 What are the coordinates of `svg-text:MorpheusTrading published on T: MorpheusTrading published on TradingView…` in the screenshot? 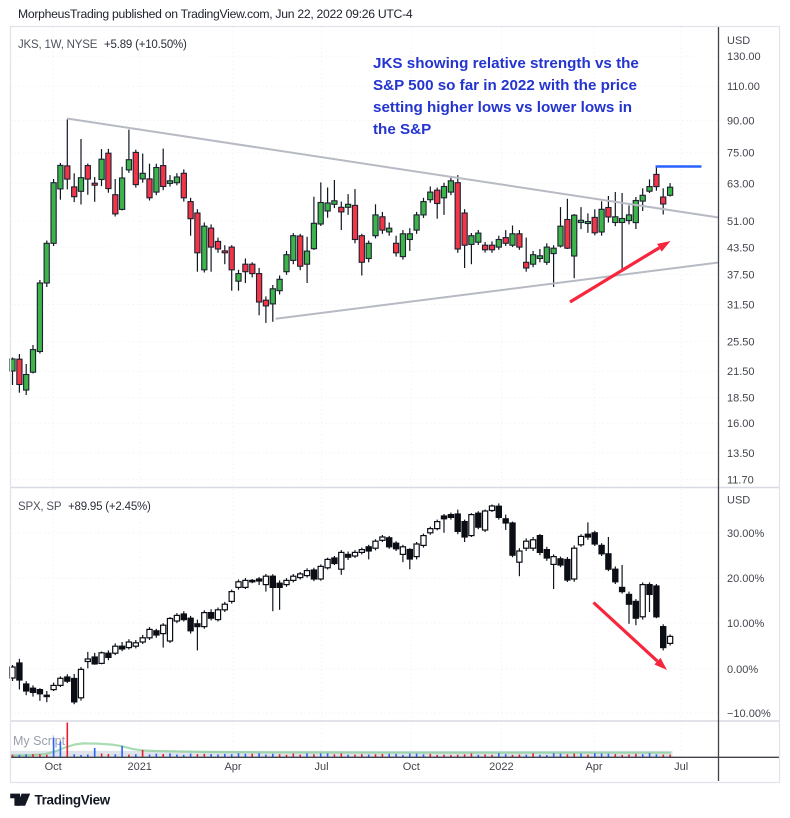 It's located at (215, 14).